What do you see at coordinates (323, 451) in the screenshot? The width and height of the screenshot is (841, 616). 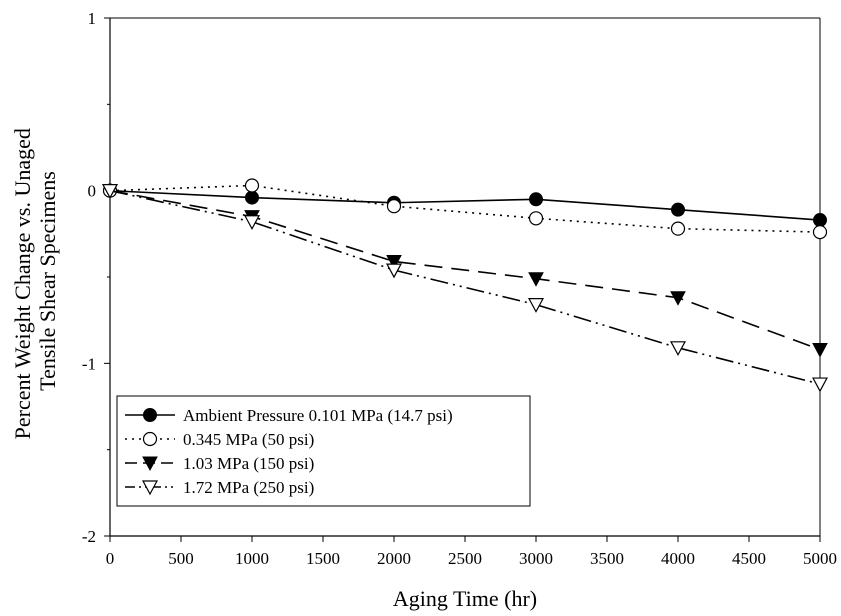 I see `legend-box` at bounding box center [323, 451].